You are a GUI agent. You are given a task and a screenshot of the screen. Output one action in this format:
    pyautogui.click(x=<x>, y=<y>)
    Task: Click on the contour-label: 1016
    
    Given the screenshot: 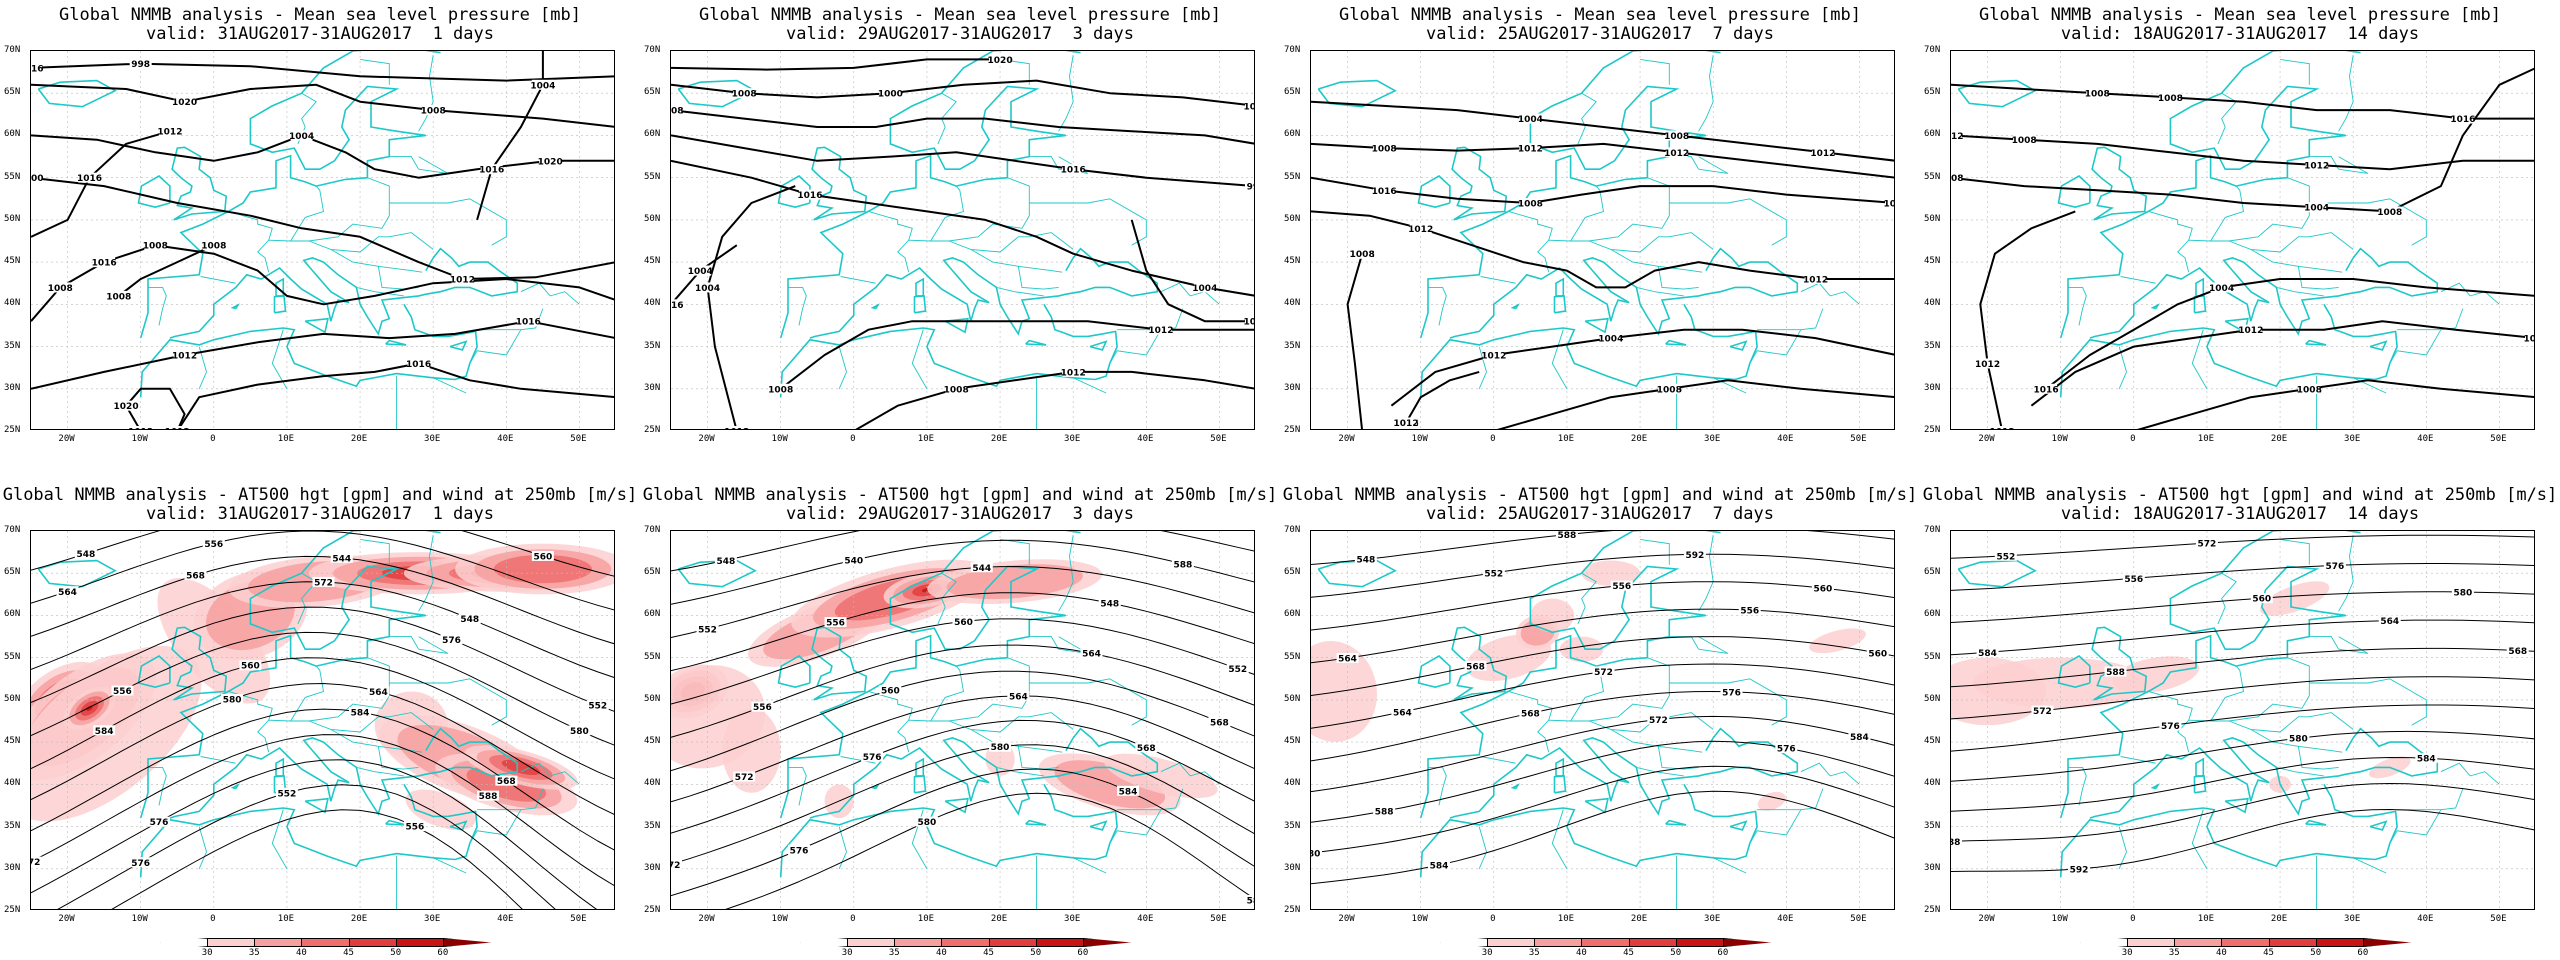 What is the action you would take?
    pyautogui.click(x=104, y=264)
    